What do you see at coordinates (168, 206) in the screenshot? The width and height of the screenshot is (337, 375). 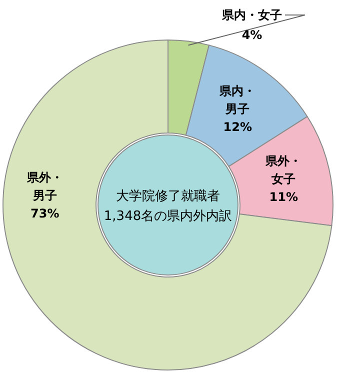 I see `text: 大学院修了就職者 1,348名の県内外内訳` at bounding box center [168, 206].